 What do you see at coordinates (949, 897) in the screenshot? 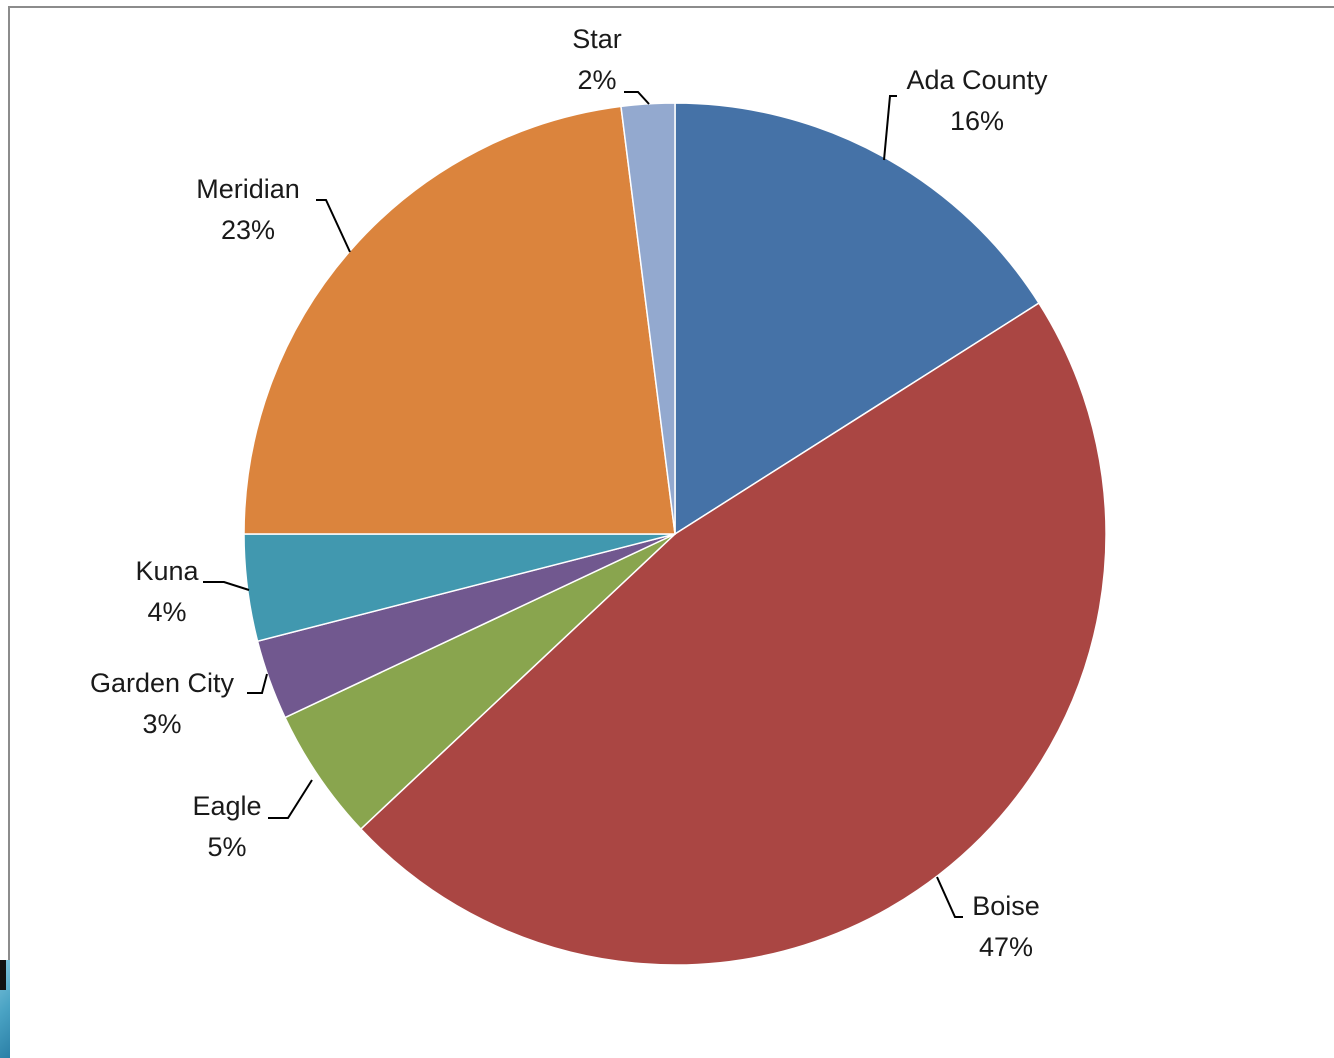
I see `leader-line-boise` at bounding box center [949, 897].